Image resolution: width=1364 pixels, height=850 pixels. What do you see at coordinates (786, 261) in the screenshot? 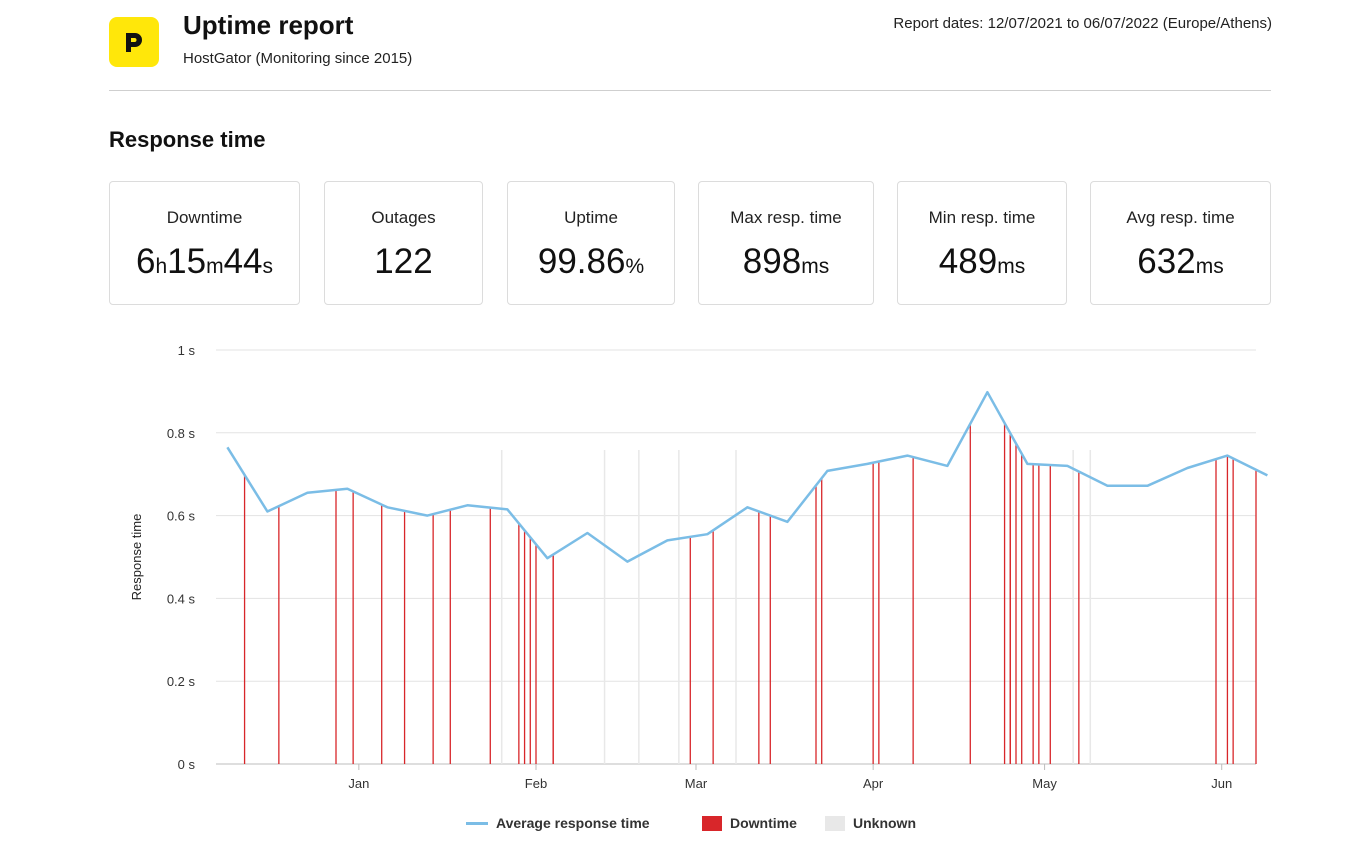
I see `stat-value: 898ms` at bounding box center [786, 261].